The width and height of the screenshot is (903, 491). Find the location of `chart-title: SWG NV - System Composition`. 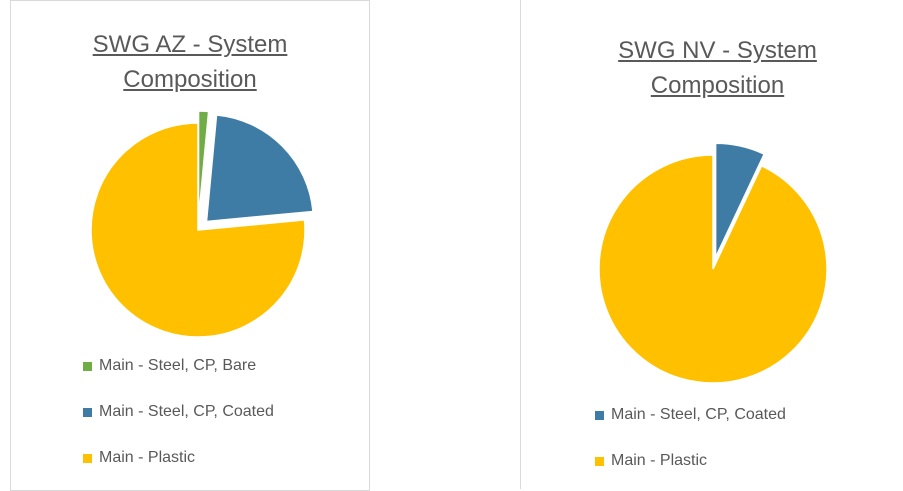

chart-title: SWG NV - System Composition is located at coordinates (717, 68).